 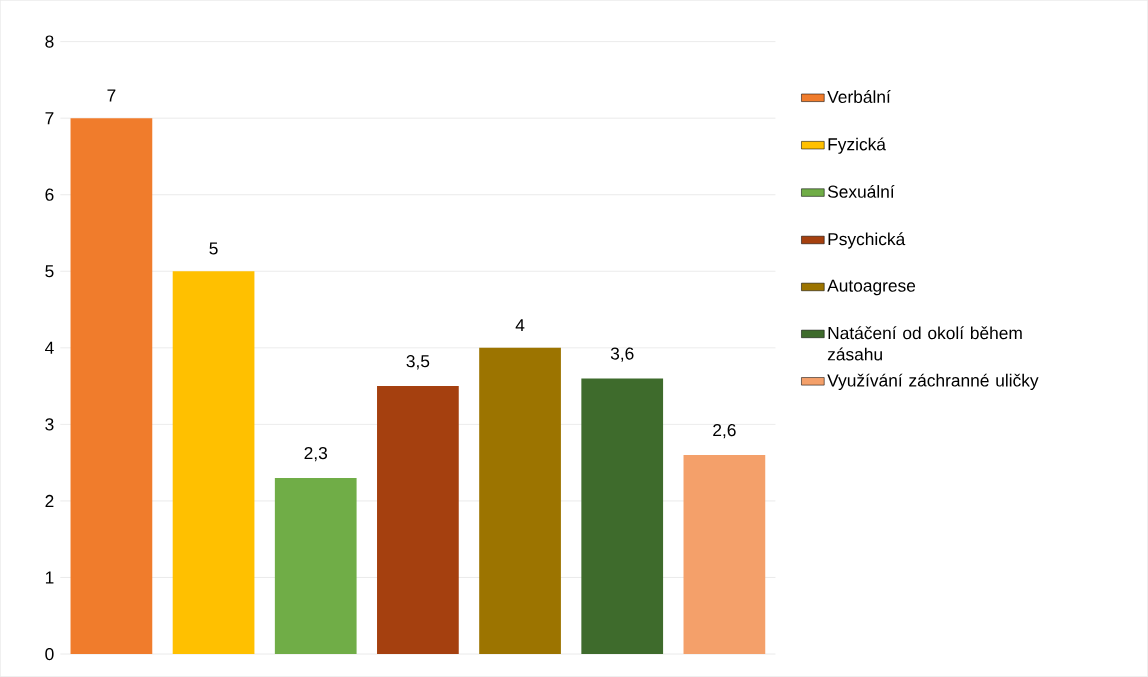 I want to click on y-tick-label: 0, so click(x=49, y=654).